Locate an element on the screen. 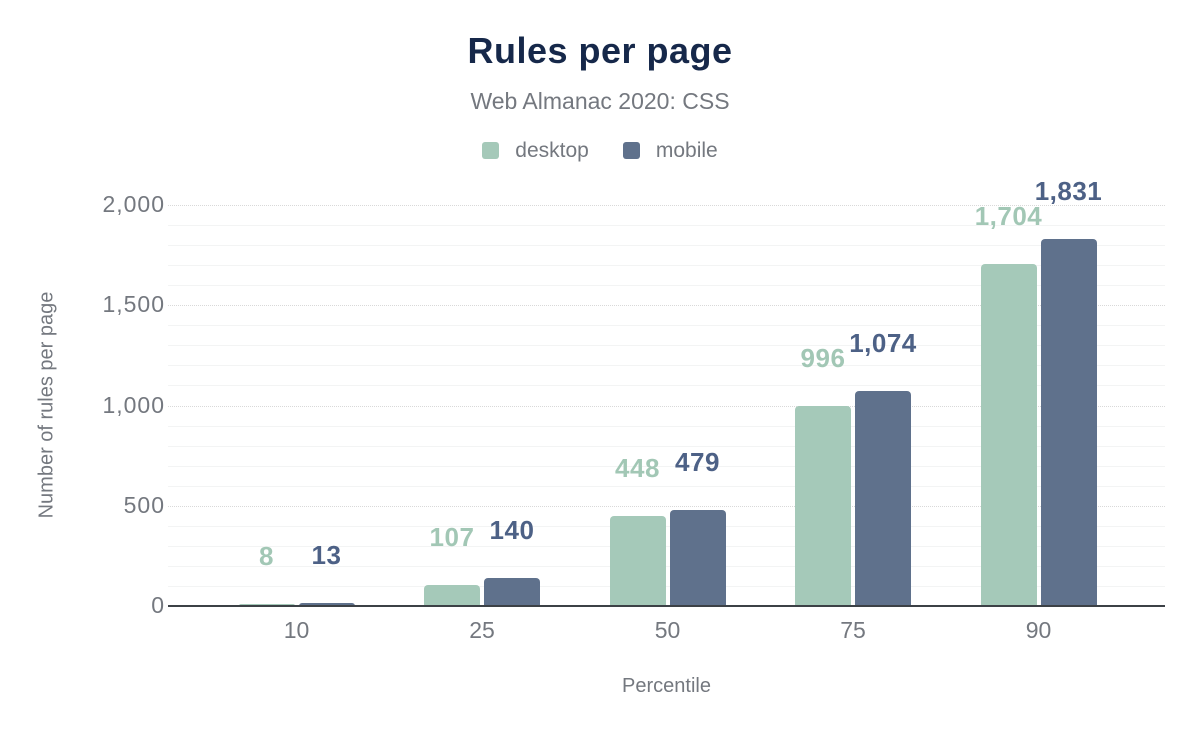  x-tick-label-10: 10 is located at coordinates (296, 630).